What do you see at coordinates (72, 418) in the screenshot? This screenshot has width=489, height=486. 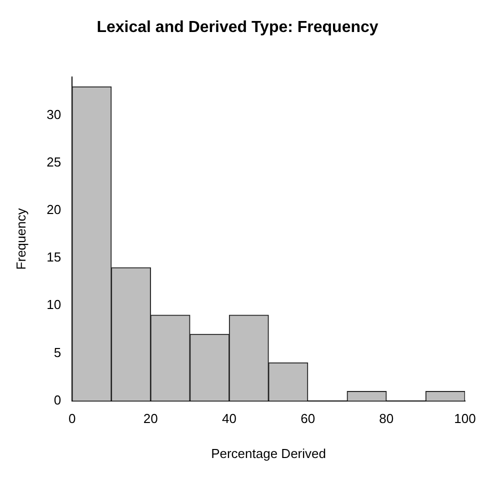 I see `x-tick-label: 0` at bounding box center [72, 418].